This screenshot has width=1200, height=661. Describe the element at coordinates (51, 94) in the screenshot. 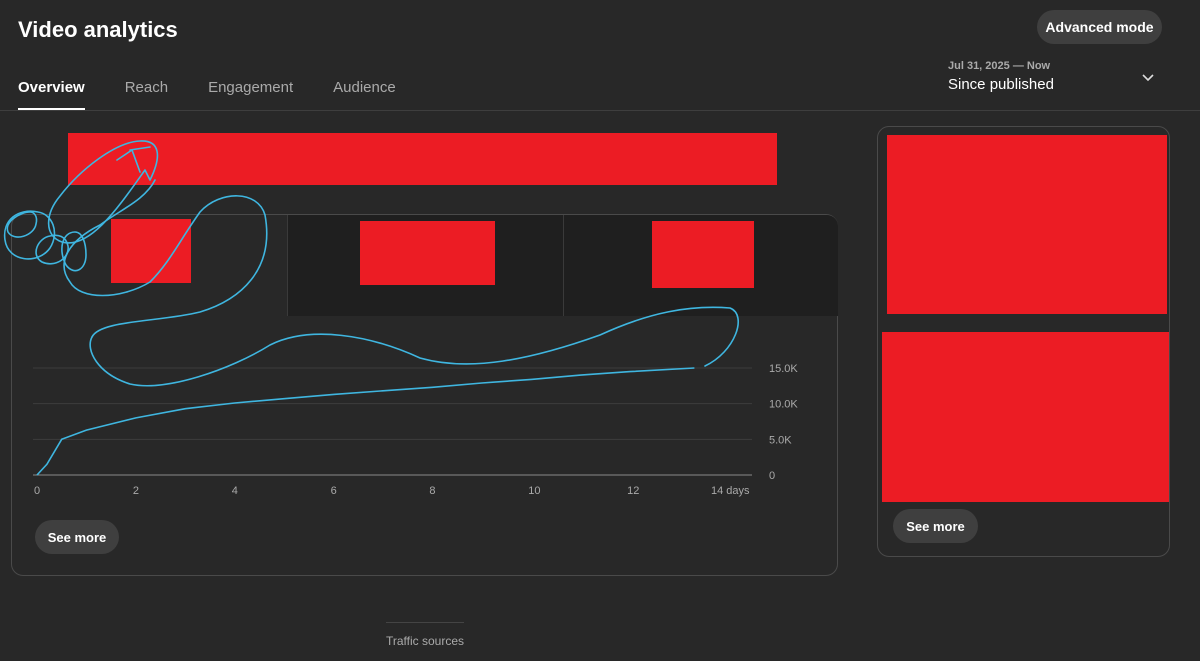

I see `tab-overview: Overview` at that location.